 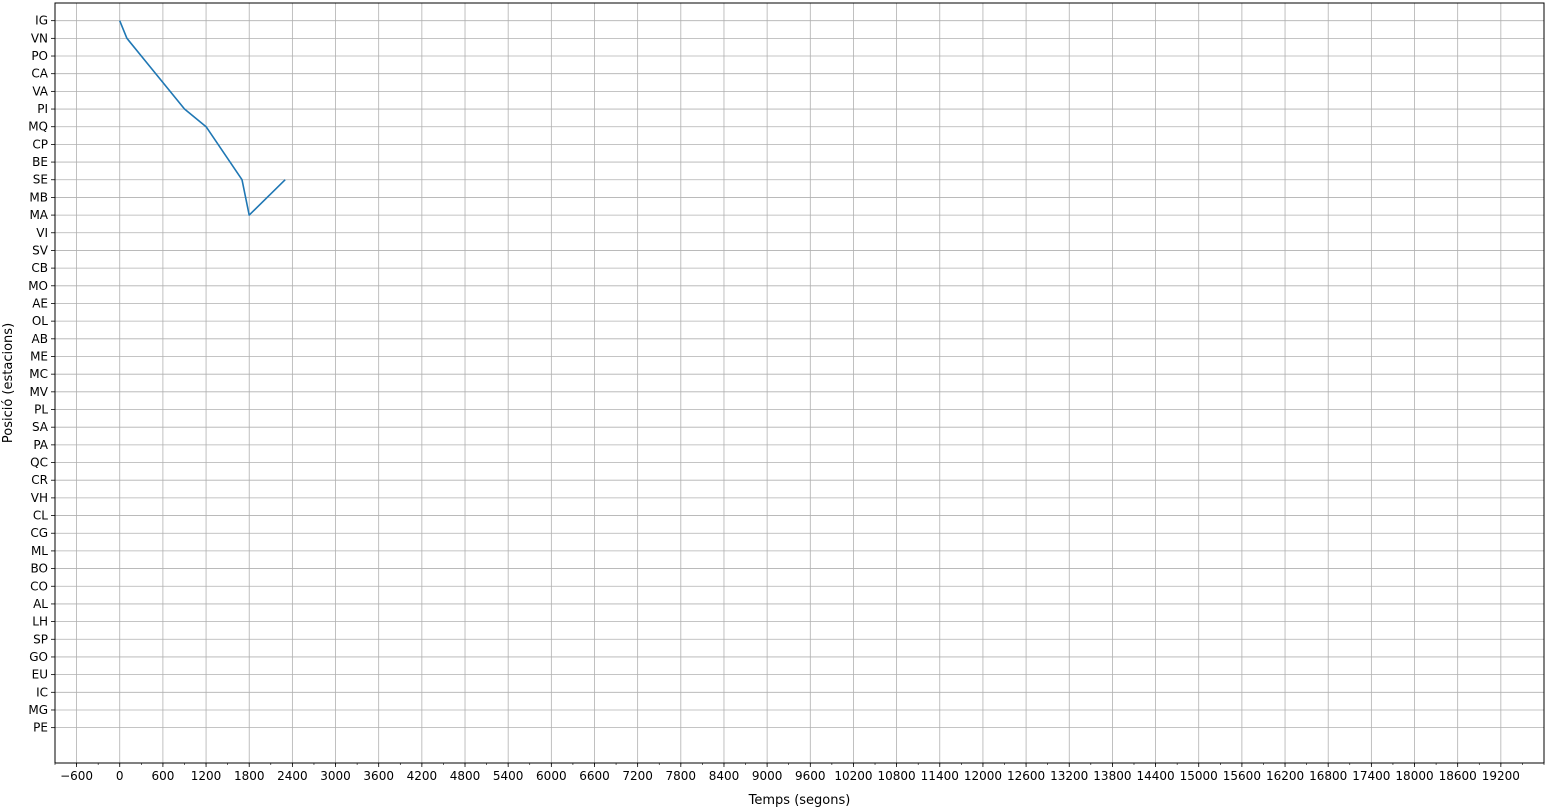 What do you see at coordinates (40, 321) in the screenshot?
I see `y-tick-label: OL` at bounding box center [40, 321].